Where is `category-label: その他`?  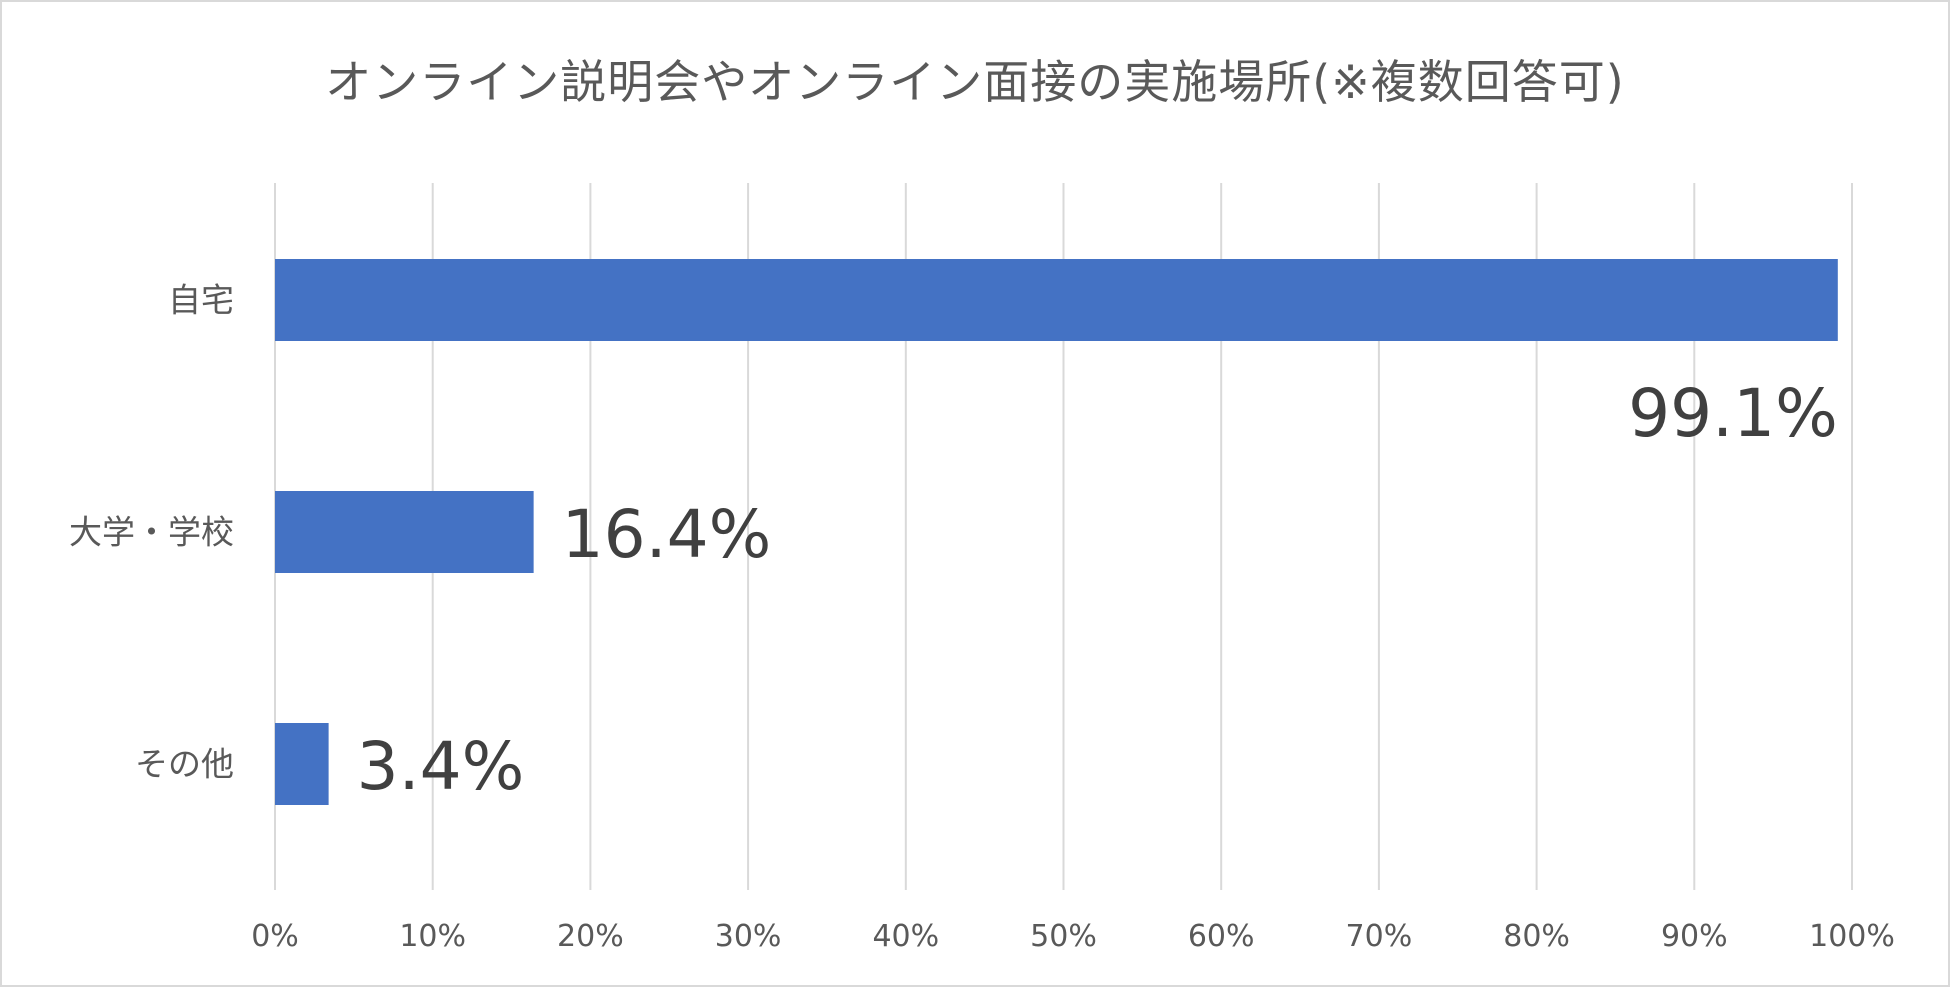
category-label: その他 is located at coordinates (184, 764).